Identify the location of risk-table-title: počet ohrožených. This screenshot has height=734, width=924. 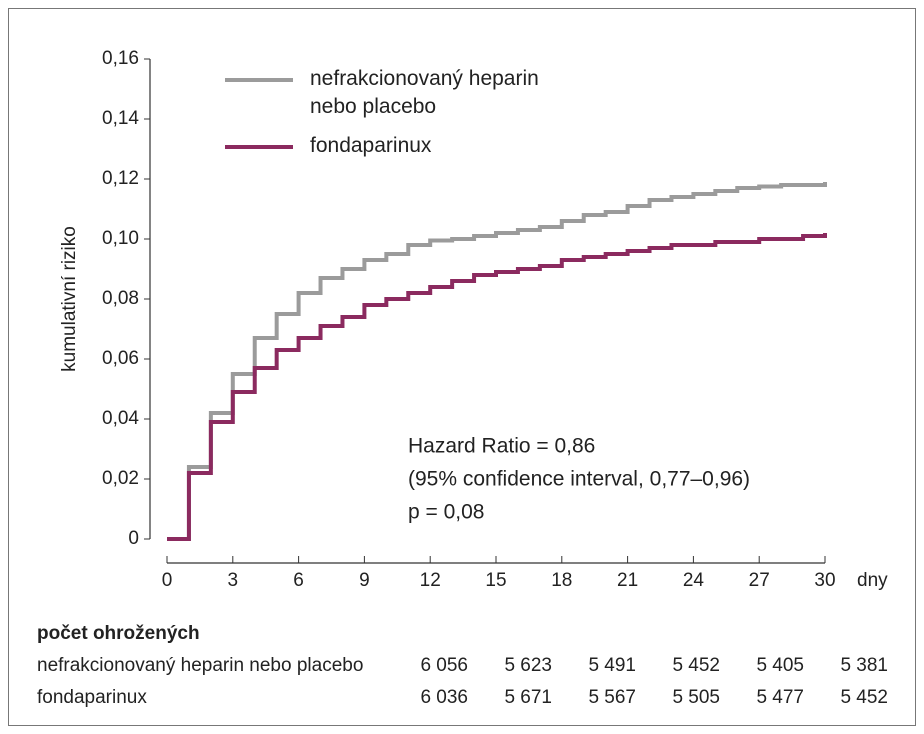
(118, 633).